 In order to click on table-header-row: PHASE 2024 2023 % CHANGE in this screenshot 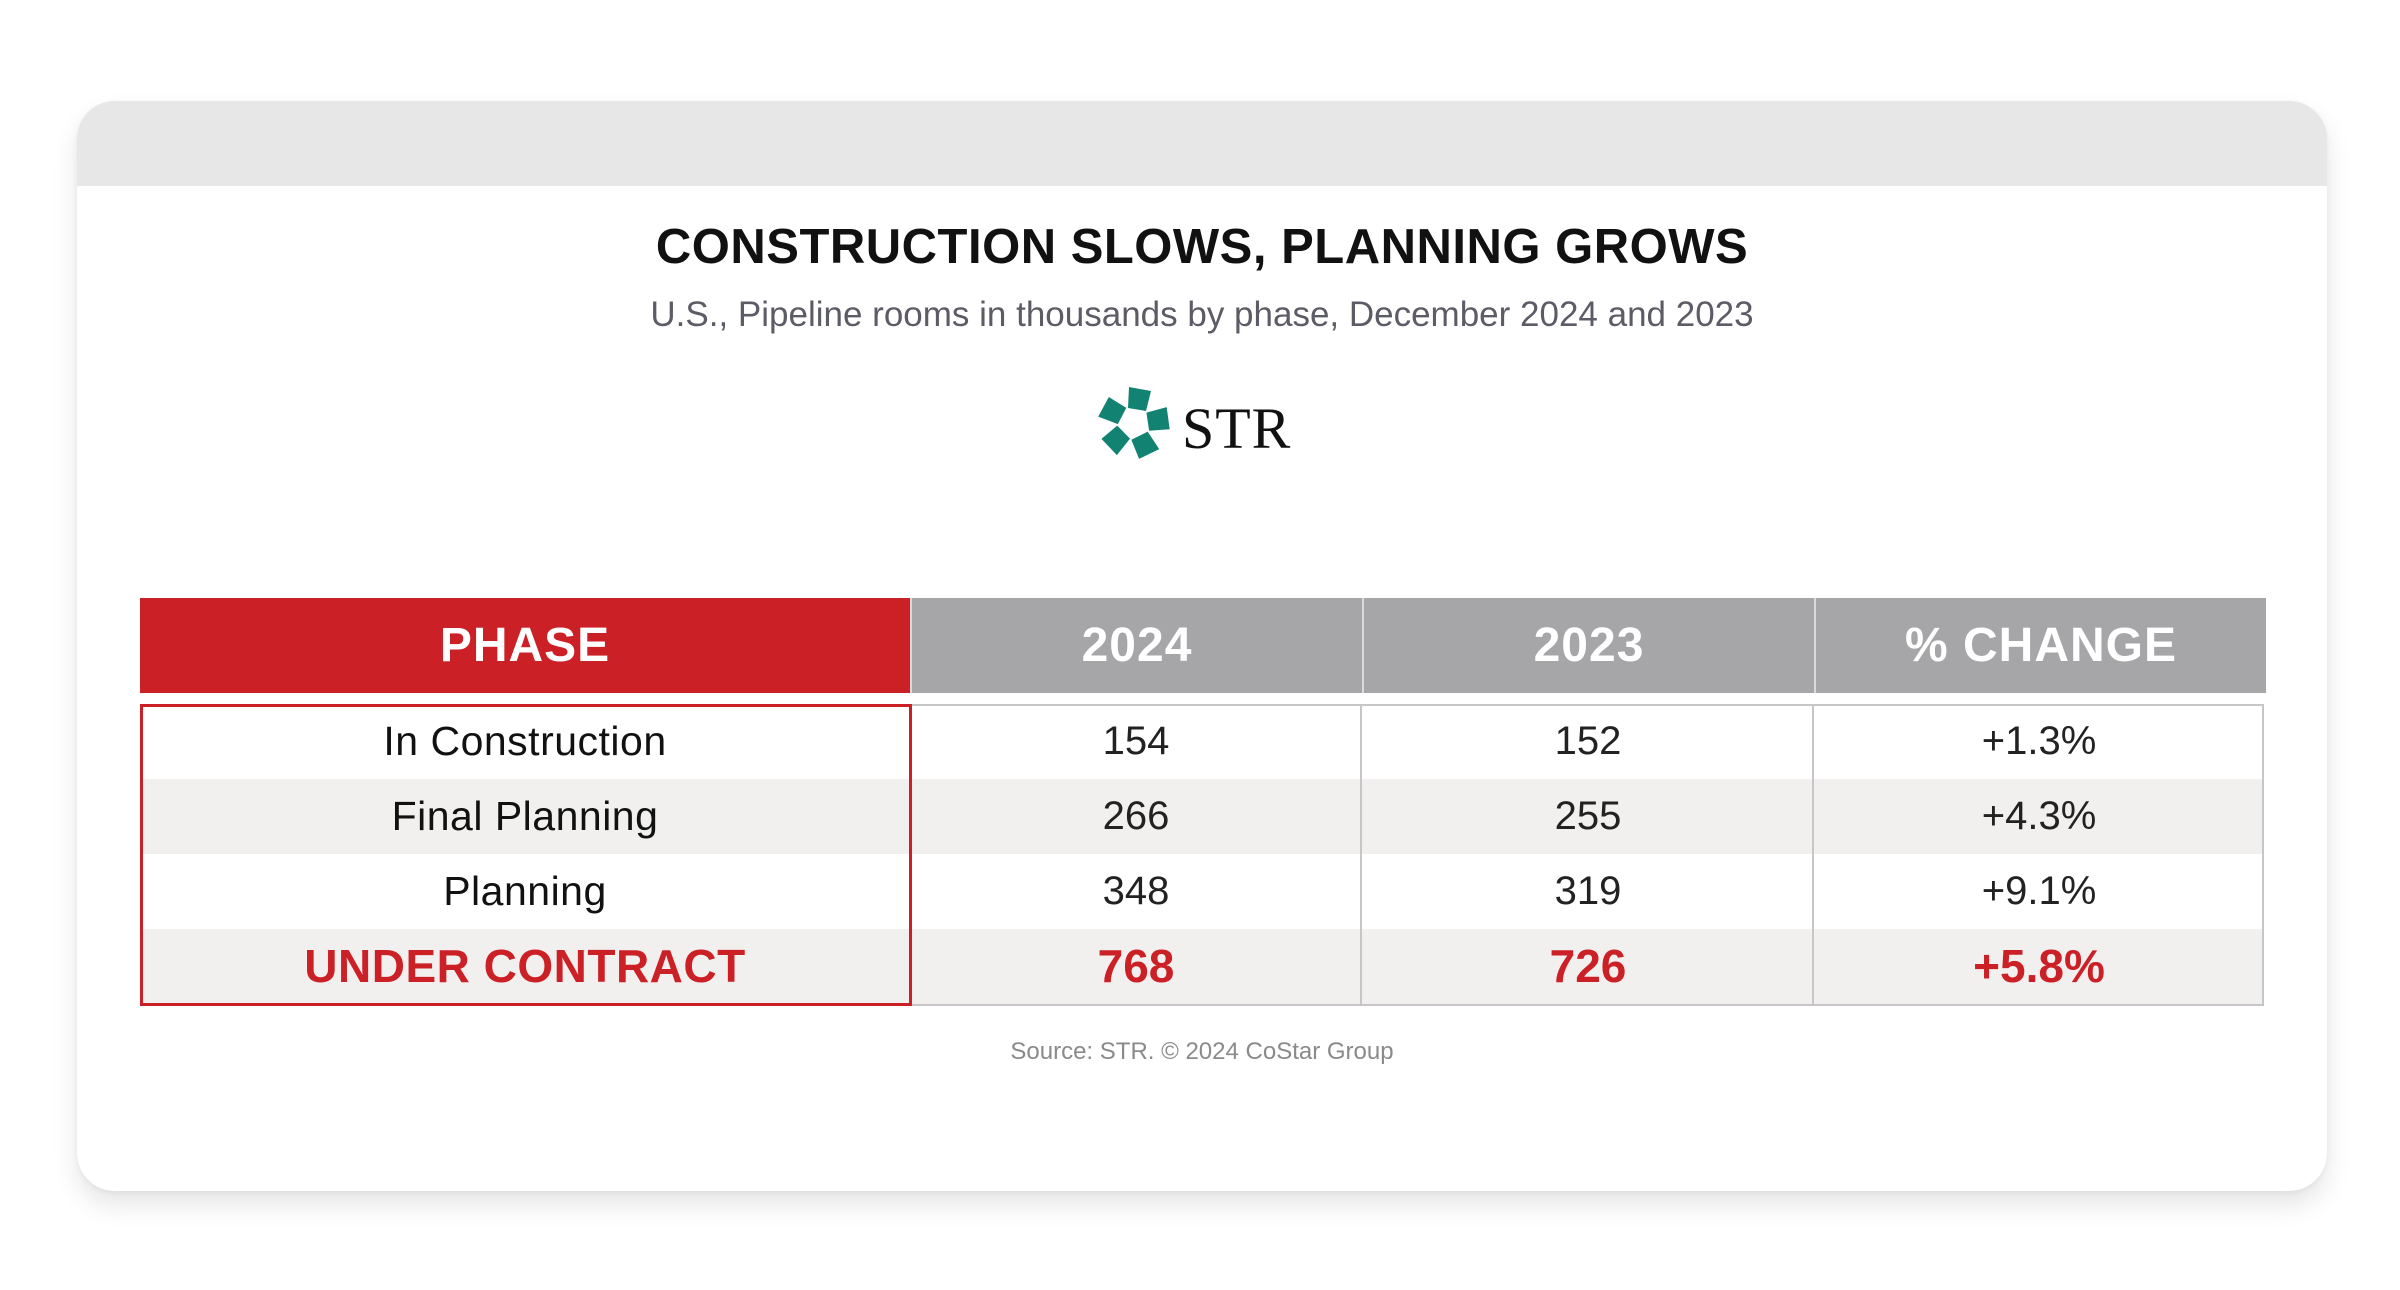, I will do `click(1203, 645)`.